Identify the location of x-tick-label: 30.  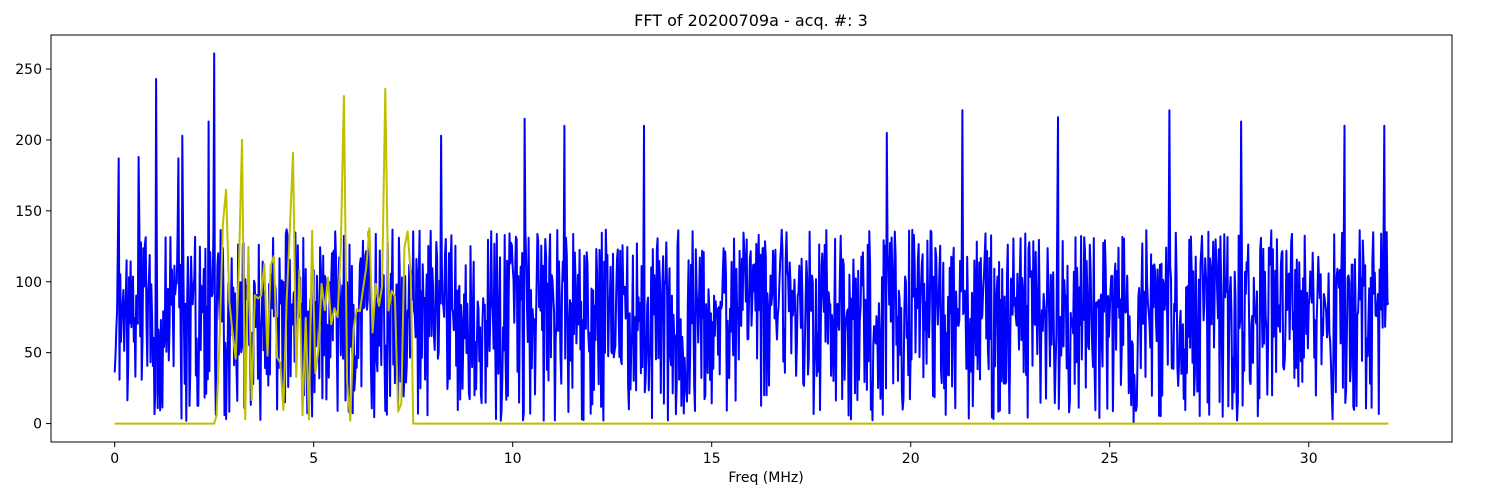
(1309, 459).